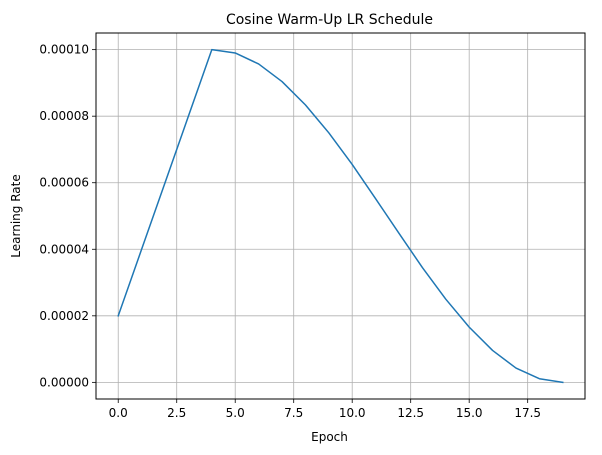 The width and height of the screenshot is (602, 455). Describe the element at coordinates (118, 413) in the screenshot. I see `x-tick-label: 0.0` at that location.